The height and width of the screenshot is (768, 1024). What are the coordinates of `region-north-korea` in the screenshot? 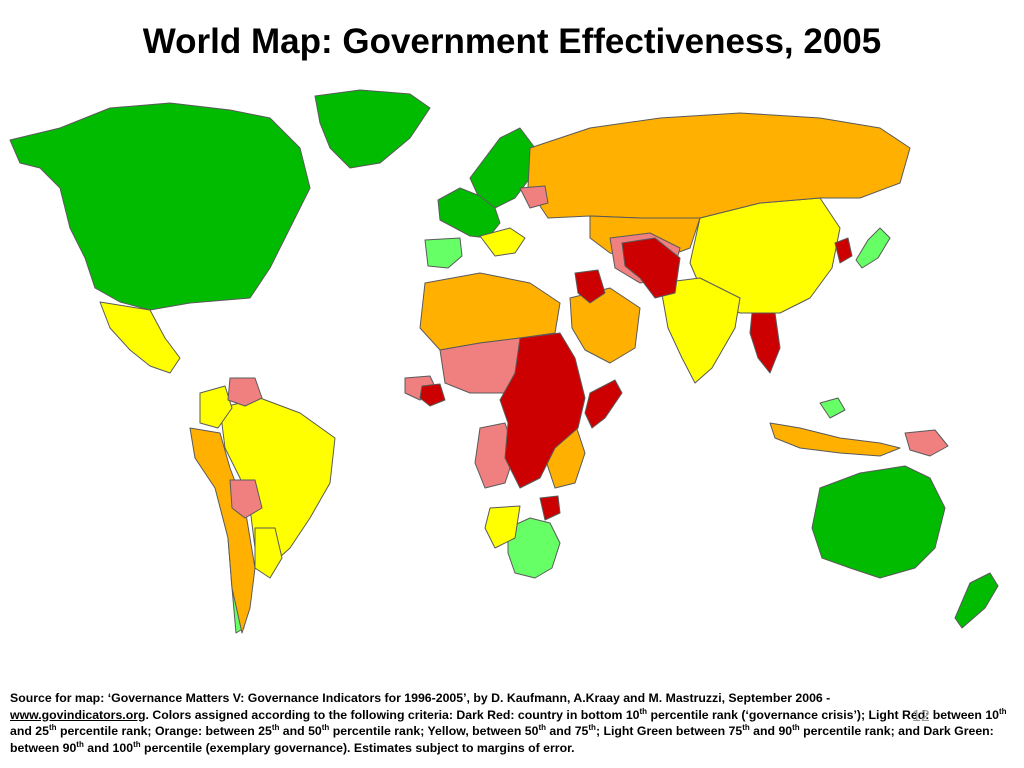 It's located at (843, 250).